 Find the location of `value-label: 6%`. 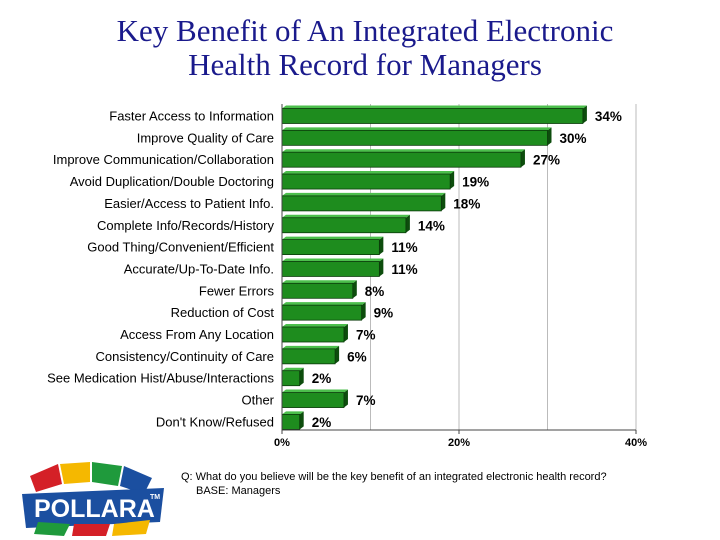

value-label: 6% is located at coordinates (357, 356).